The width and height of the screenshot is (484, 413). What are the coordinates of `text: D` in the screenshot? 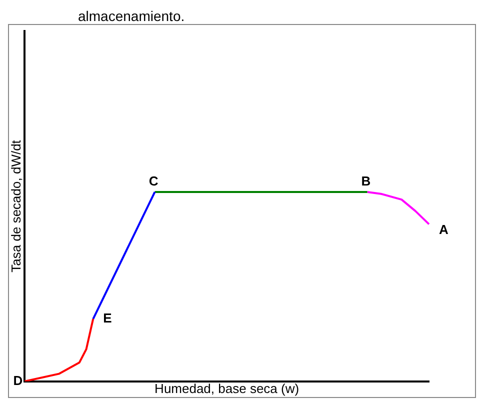 It's located at (18, 380).